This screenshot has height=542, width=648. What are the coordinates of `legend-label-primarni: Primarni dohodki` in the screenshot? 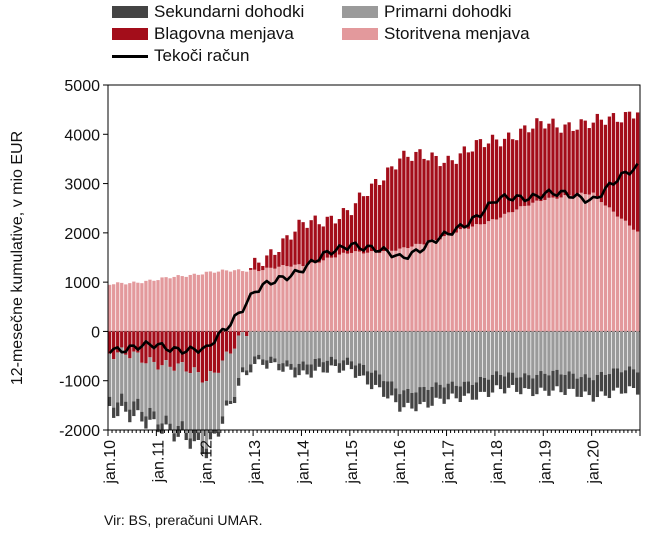 It's located at (448, 11).